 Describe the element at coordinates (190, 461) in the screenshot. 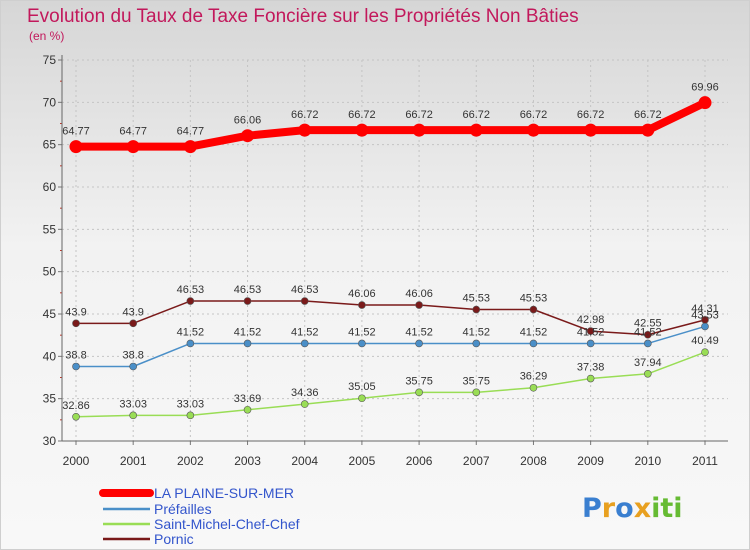

I see `x-tick-label: 2002` at that location.